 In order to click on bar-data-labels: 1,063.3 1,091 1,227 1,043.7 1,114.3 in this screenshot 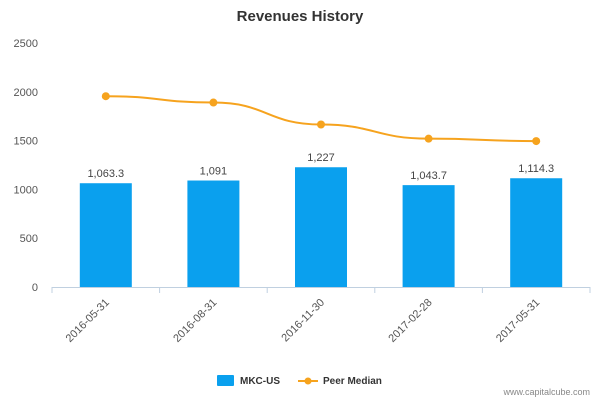, I will do `click(320, 167)`.